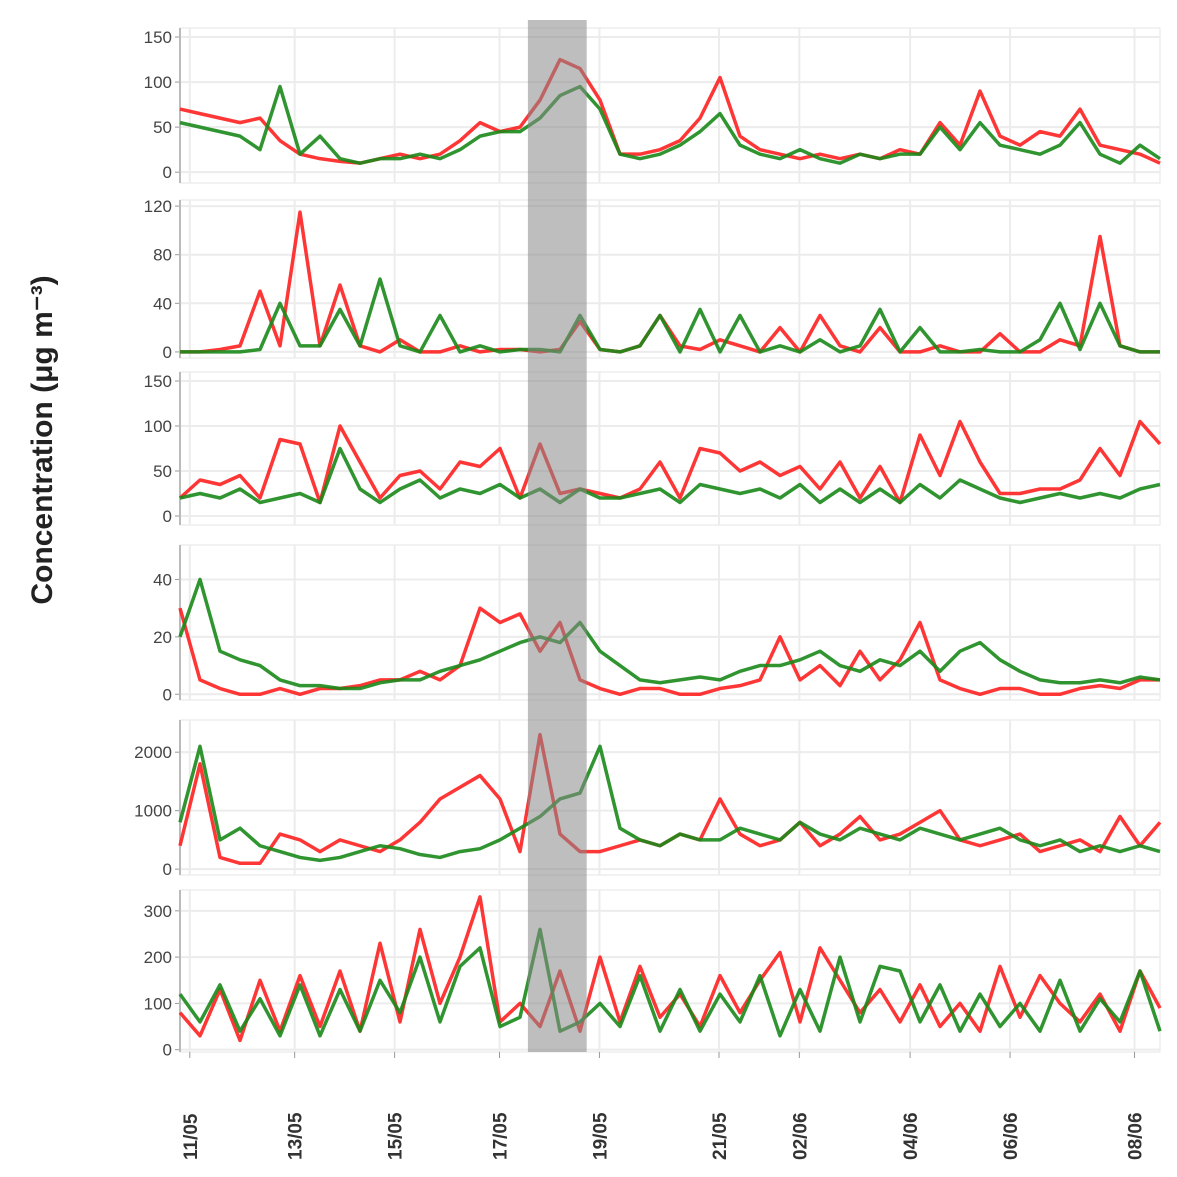  I want to click on x-tick-label: 17/05, so click(500, 1136).